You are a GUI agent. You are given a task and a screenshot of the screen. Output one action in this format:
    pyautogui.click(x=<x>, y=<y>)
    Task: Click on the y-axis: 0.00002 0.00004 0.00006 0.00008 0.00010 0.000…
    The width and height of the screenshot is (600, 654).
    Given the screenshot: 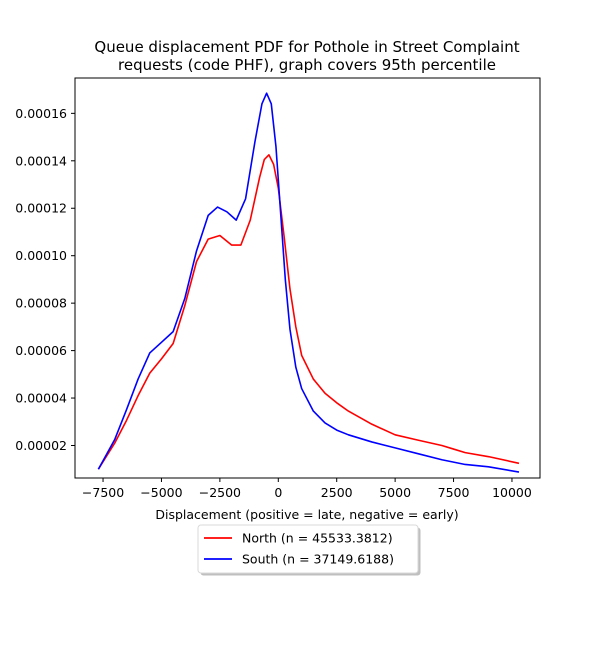 What is the action you would take?
    pyautogui.click(x=45, y=279)
    